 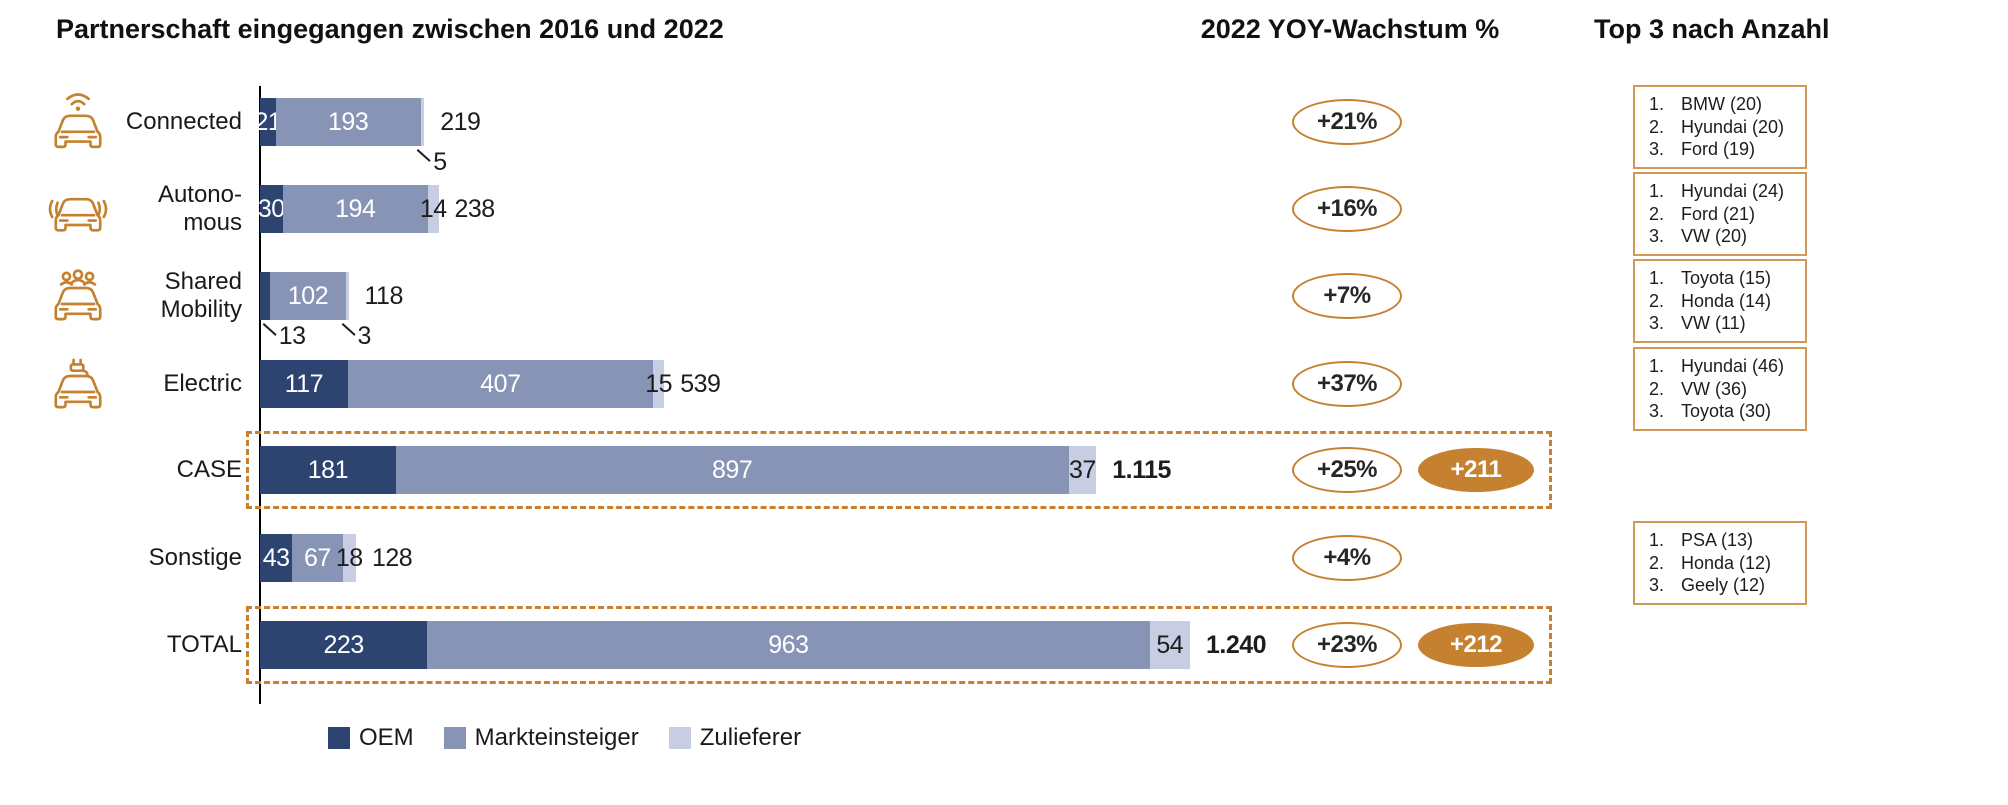 I want to click on bar-segment-zulieferer-autonomous, so click(x=433, y=209).